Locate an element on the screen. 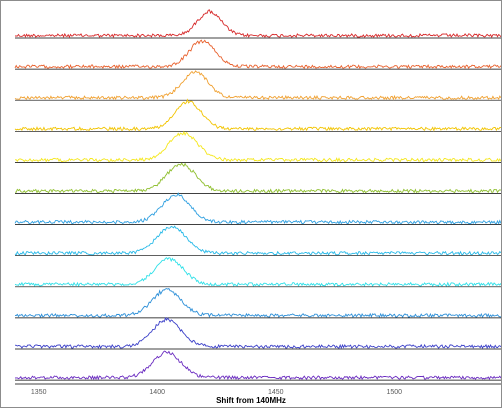  x-axis-title: Shift from 140MHz is located at coordinates (251, 400).